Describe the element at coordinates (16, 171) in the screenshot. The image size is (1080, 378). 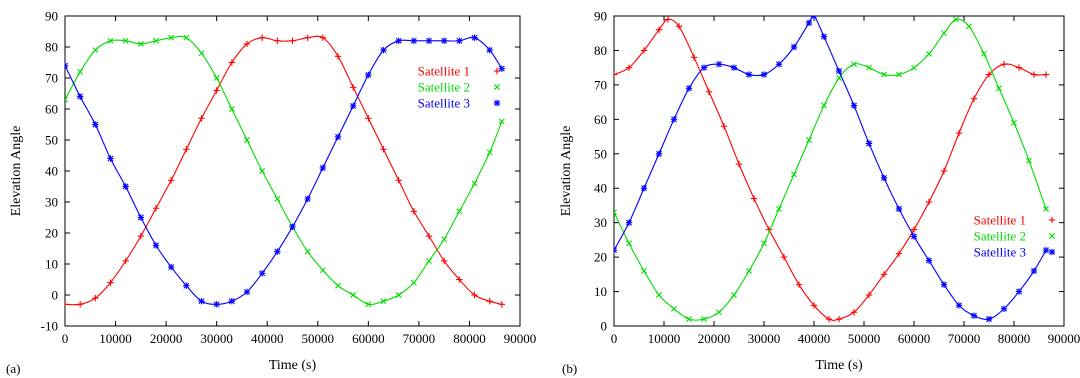
I see `y-axis-label: Elevation Angle` at that location.